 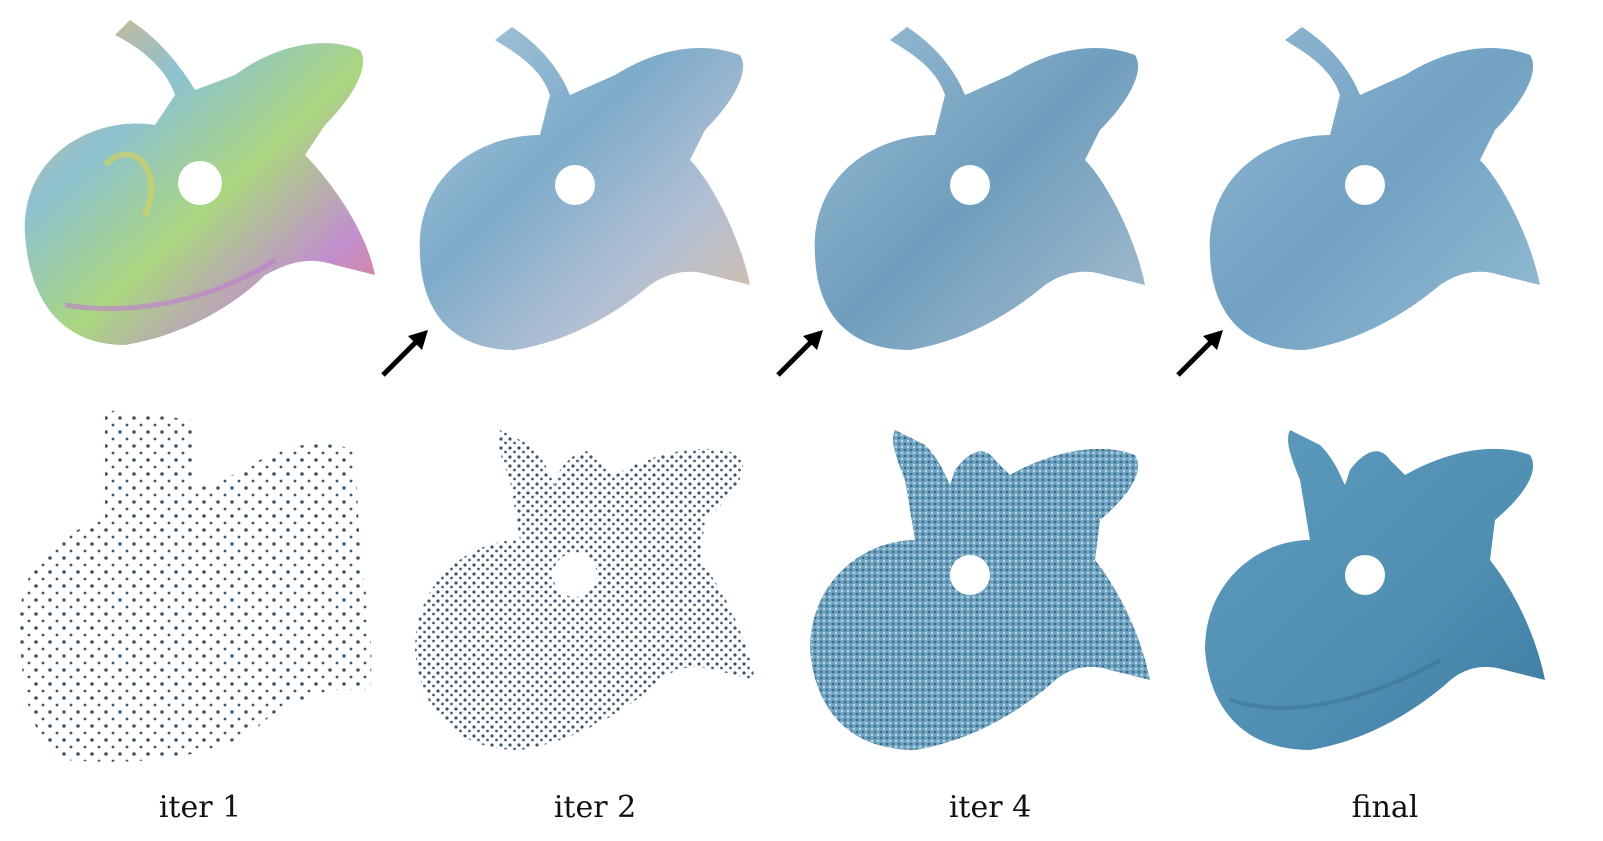 What do you see at coordinates (979, 188) in the screenshot?
I see `bone-render-iter4-top` at bounding box center [979, 188].